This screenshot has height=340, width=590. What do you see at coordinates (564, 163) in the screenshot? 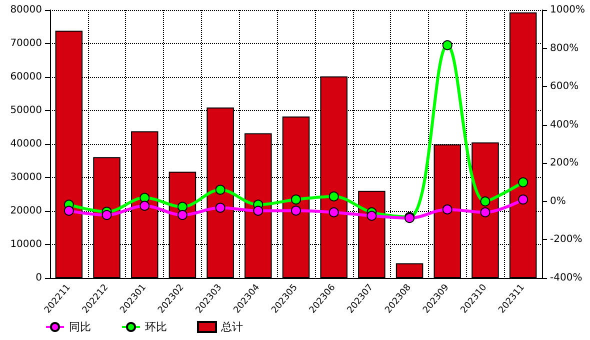
I see `y2-tick-label: 200%` at bounding box center [564, 163].